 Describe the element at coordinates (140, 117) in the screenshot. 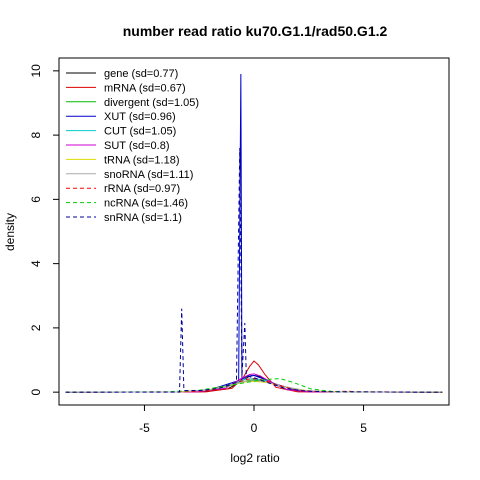

I see `legend-label: XUT (sd=0.96)` at that location.